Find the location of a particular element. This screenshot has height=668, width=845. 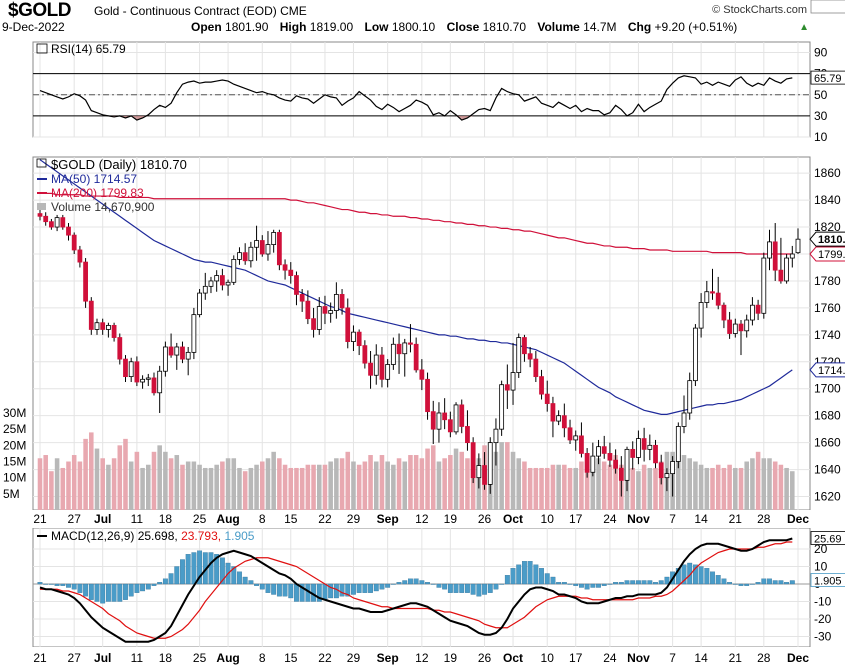

volume-value: 14.7M is located at coordinates (600, 27).